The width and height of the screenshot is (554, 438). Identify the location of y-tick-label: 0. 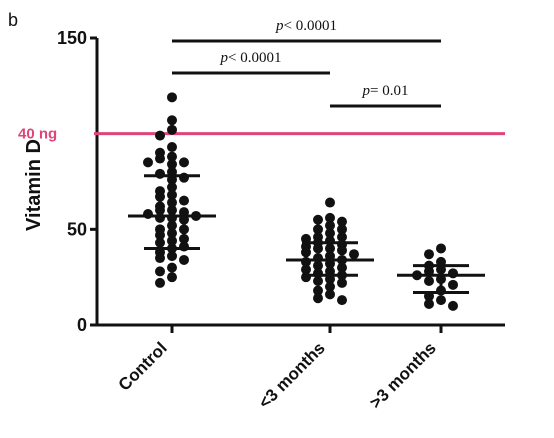
(82, 325).